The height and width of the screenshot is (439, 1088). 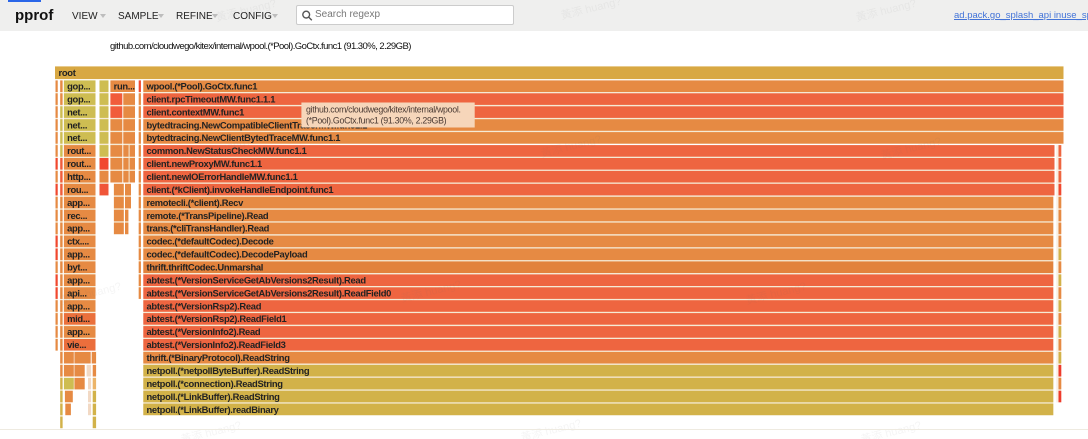 What do you see at coordinates (216, 344) in the screenshot?
I see `svg-text:abtest.(*VersionInfo2).ReadFie: abtest.(*VersionInfo2).ReadField3` at bounding box center [216, 344].